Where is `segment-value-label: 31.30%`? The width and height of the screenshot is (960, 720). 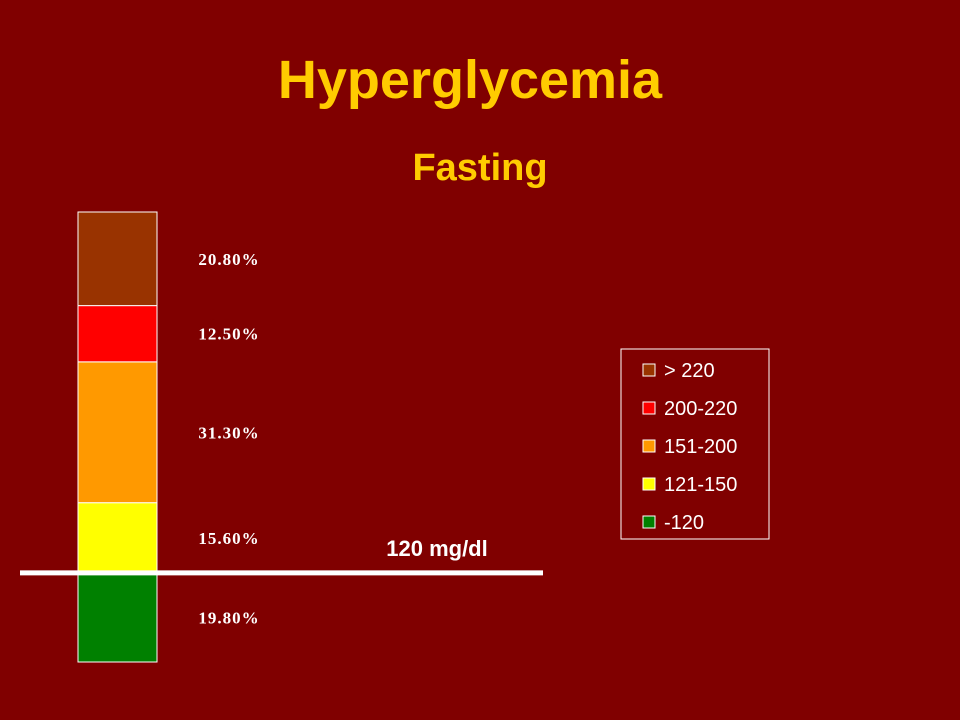
segment-value-label: 31.30% is located at coordinates (228, 432).